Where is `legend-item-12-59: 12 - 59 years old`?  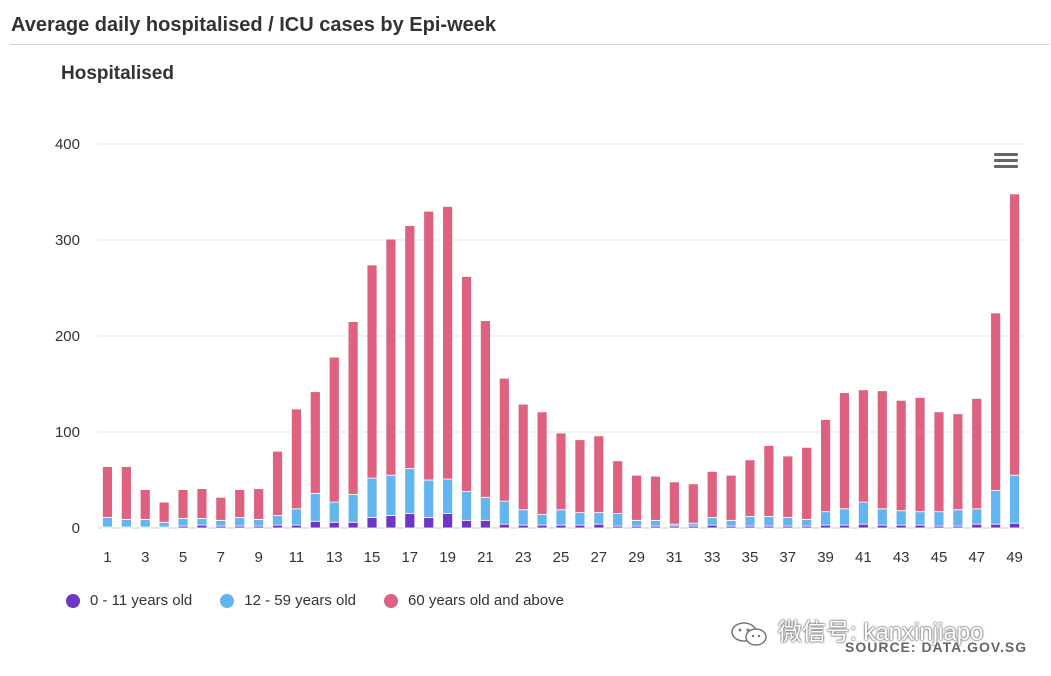
legend-item-12-59: 12 - 59 years old is located at coordinates (288, 600).